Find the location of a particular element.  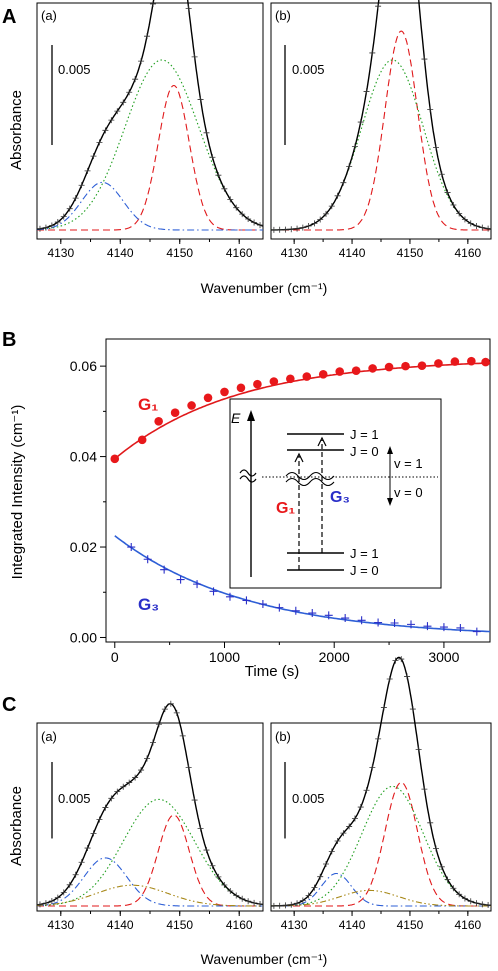

level-break-symbol is located at coordinates (310, 479).